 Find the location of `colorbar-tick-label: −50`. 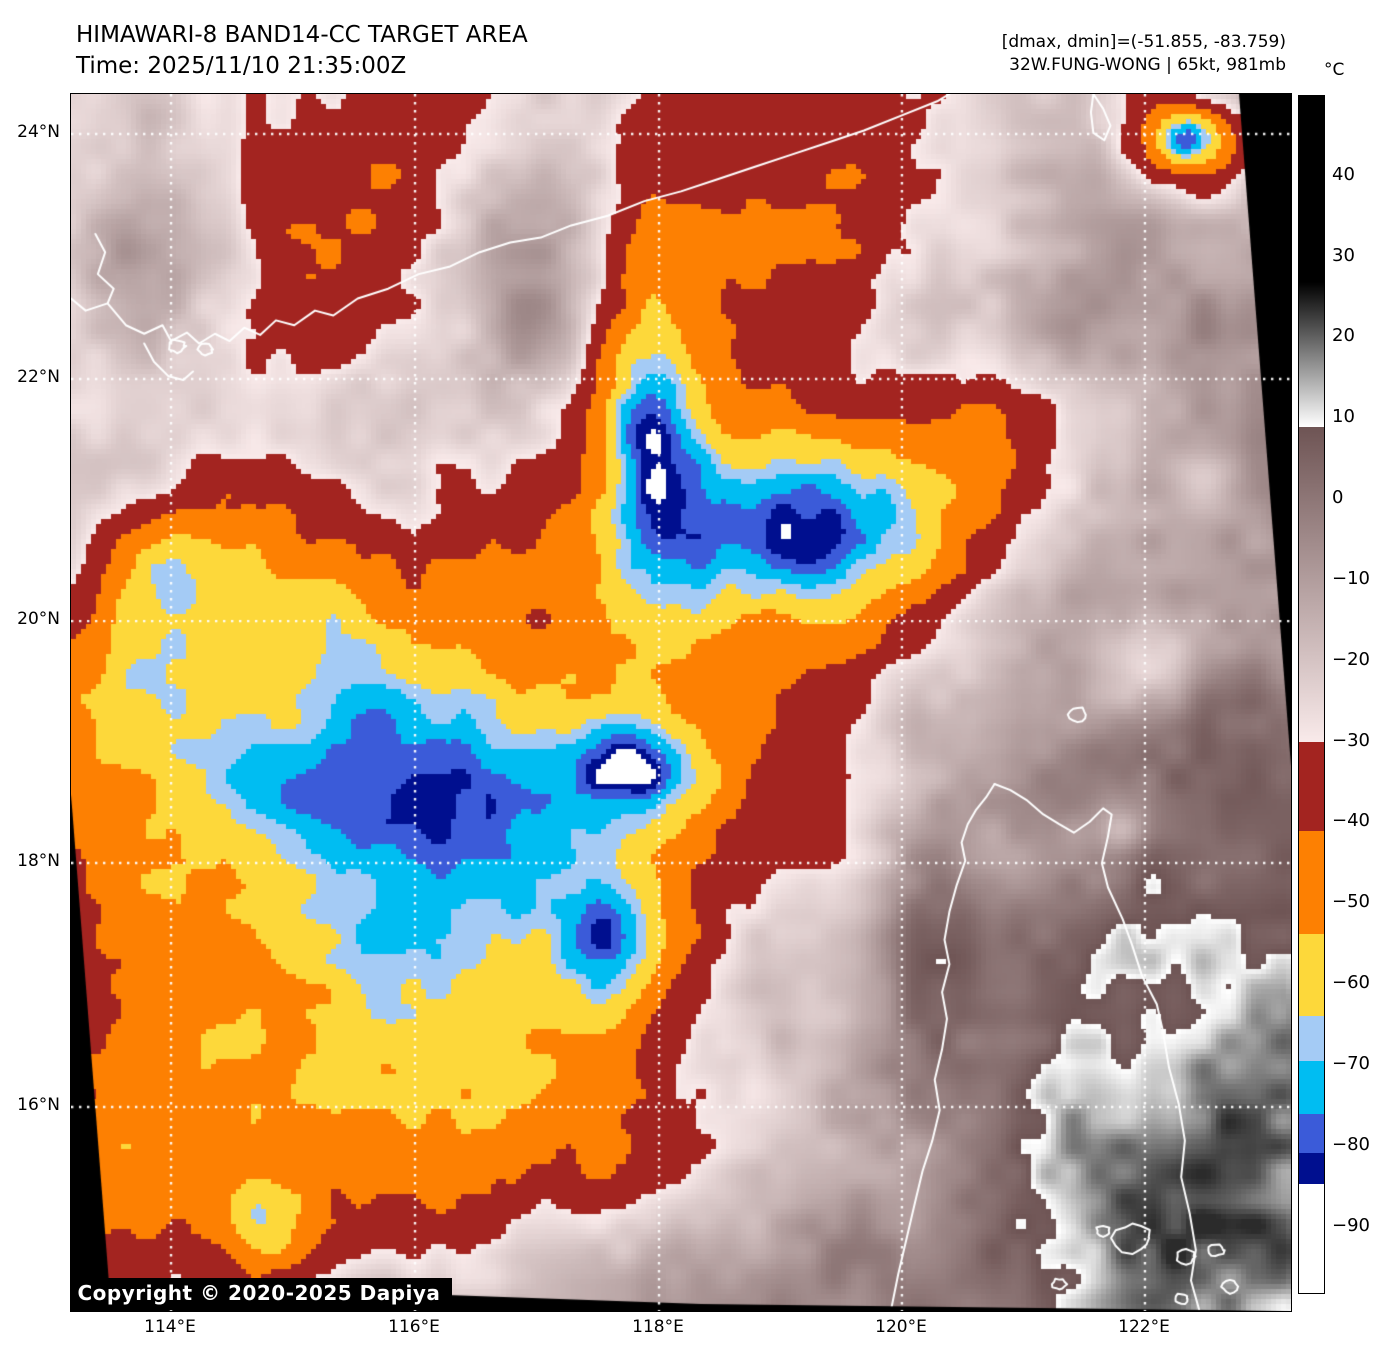

colorbar-tick-label: −50 is located at coordinates (1351, 902).